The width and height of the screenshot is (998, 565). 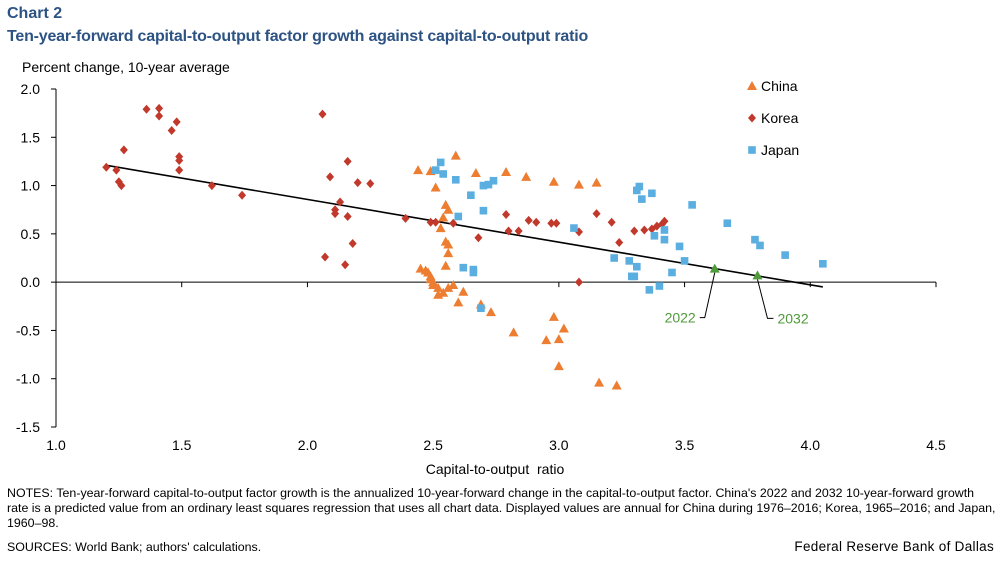 I want to click on footer-credit: Federal Reserve Bank of Dallas, so click(x=894, y=546).